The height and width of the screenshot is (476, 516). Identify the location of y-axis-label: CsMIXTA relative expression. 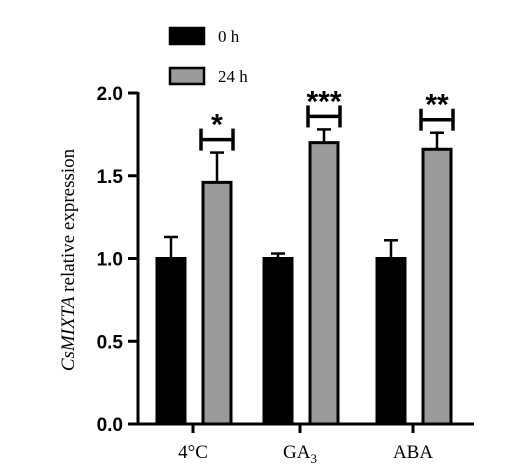
(68, 259).